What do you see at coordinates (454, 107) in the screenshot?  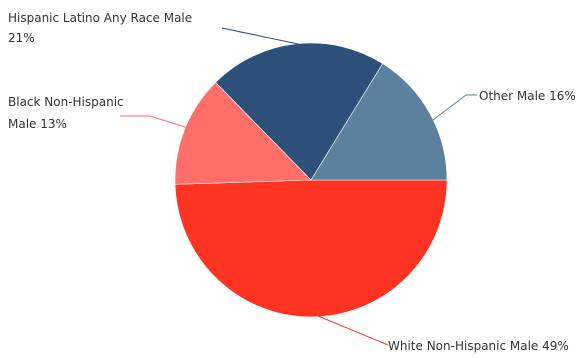 I see `leader-line-other-male` at bounding box center [454, 107].